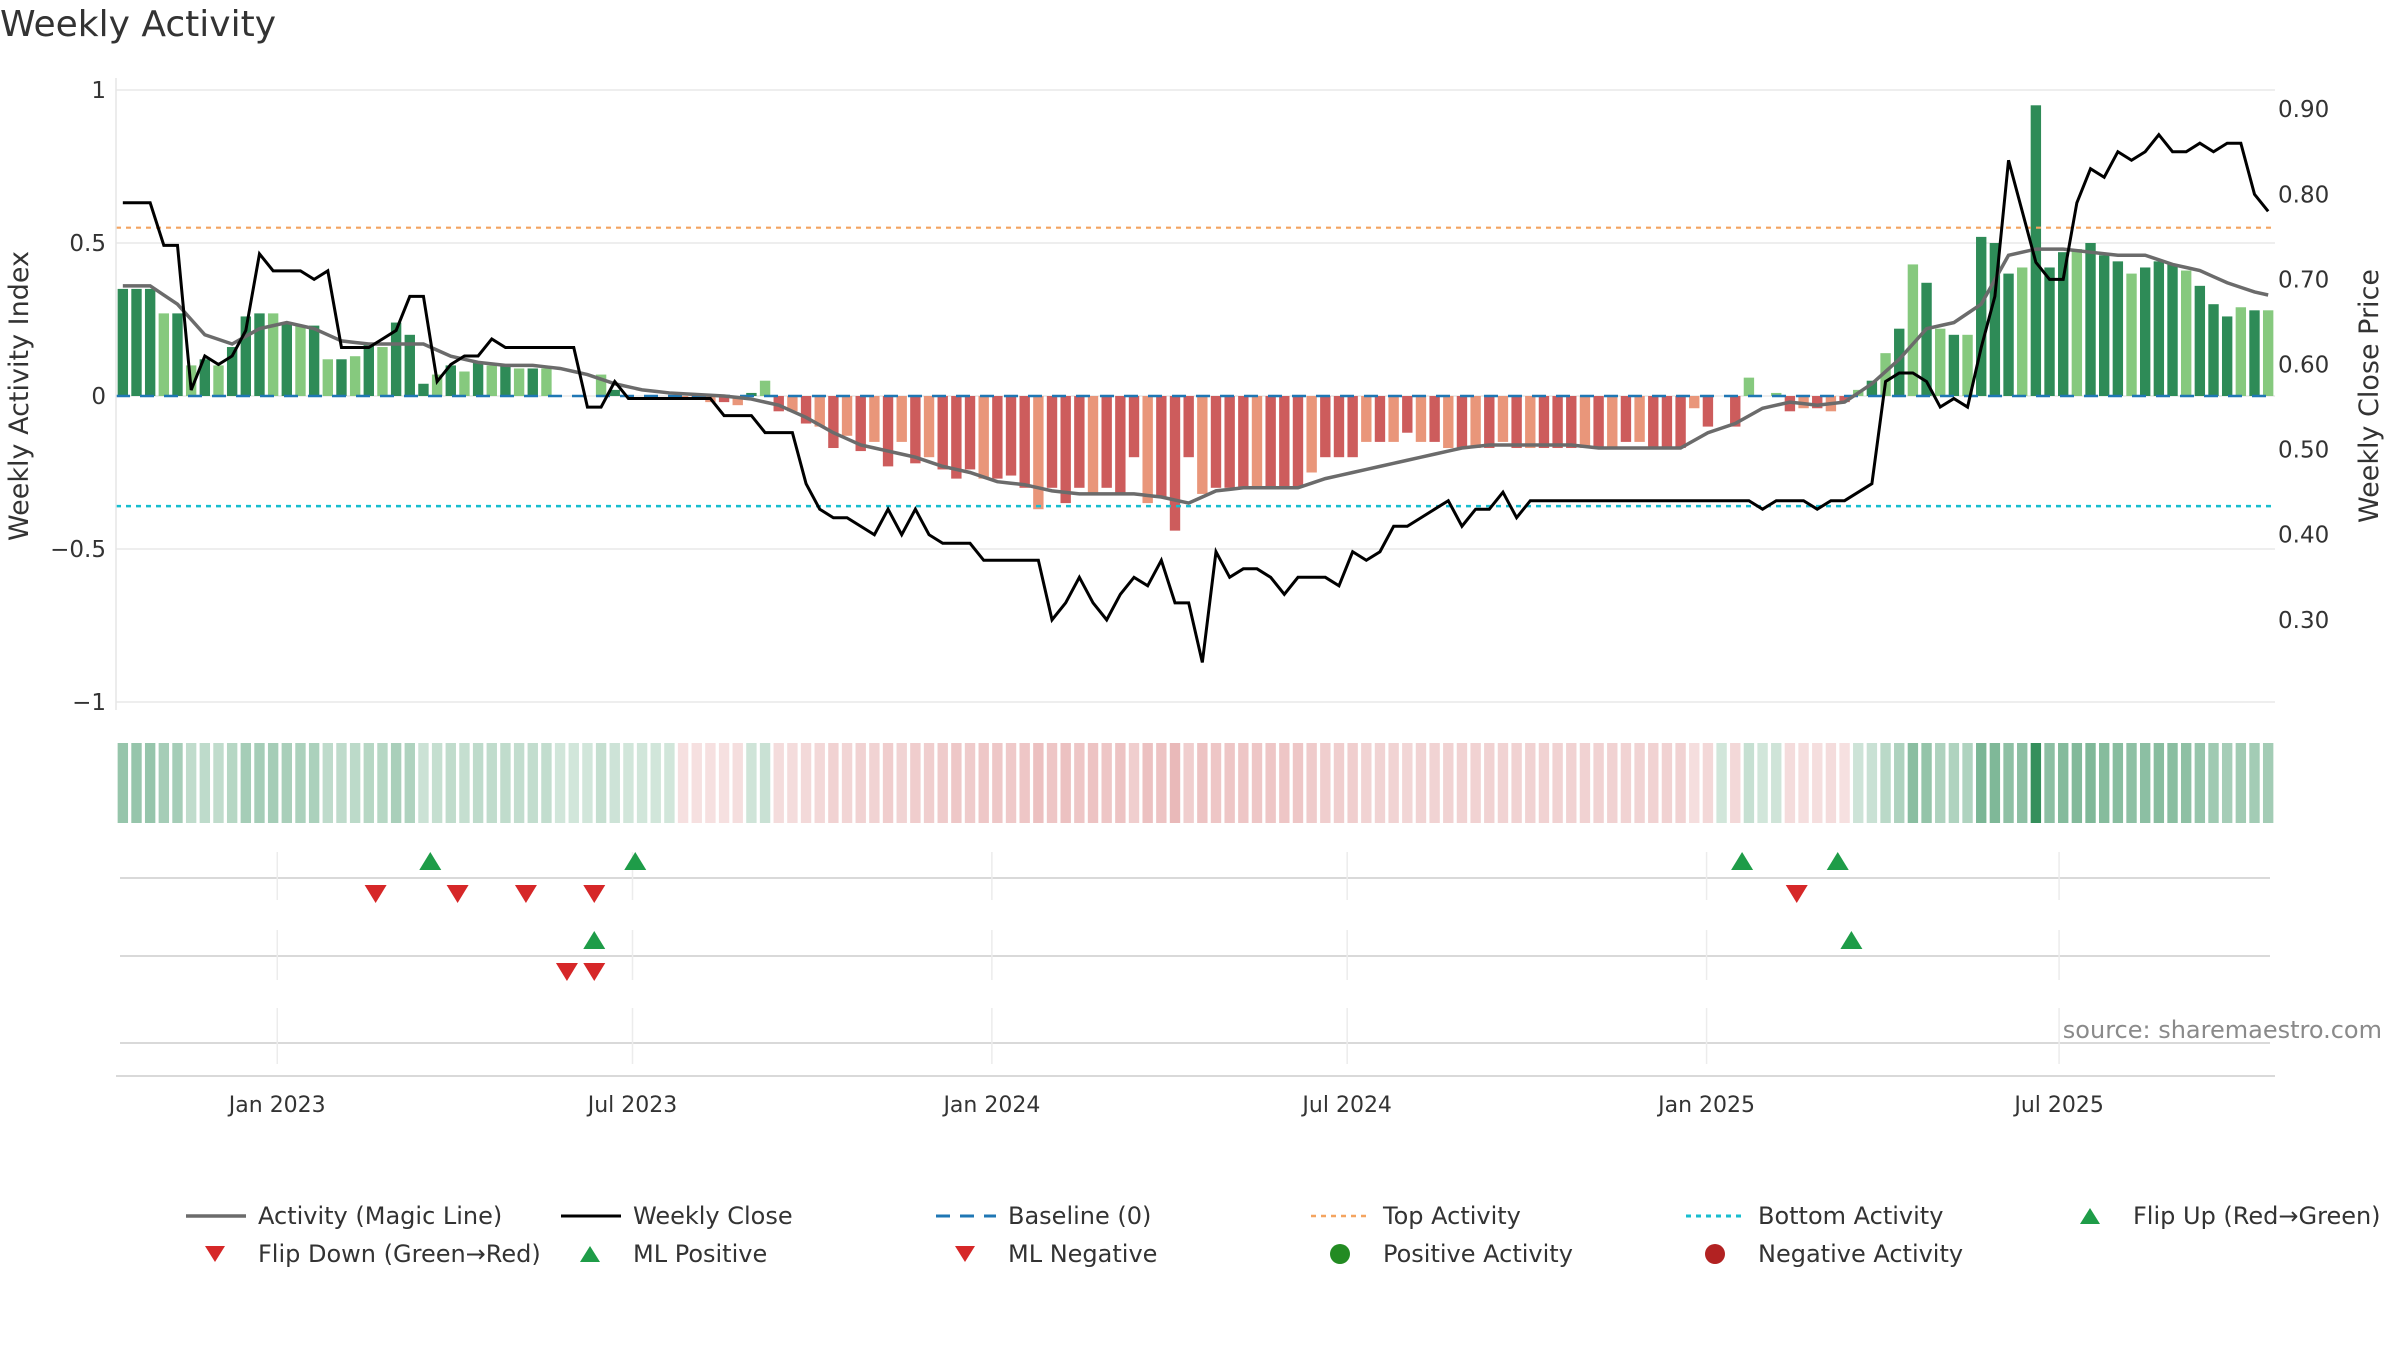 The image size is (2400, 1350). What do you see at coordinates (1705, 1105) in the screenshot?
I see `x-tick-label: Jan 2025` at bounding box center [1705, 1105].